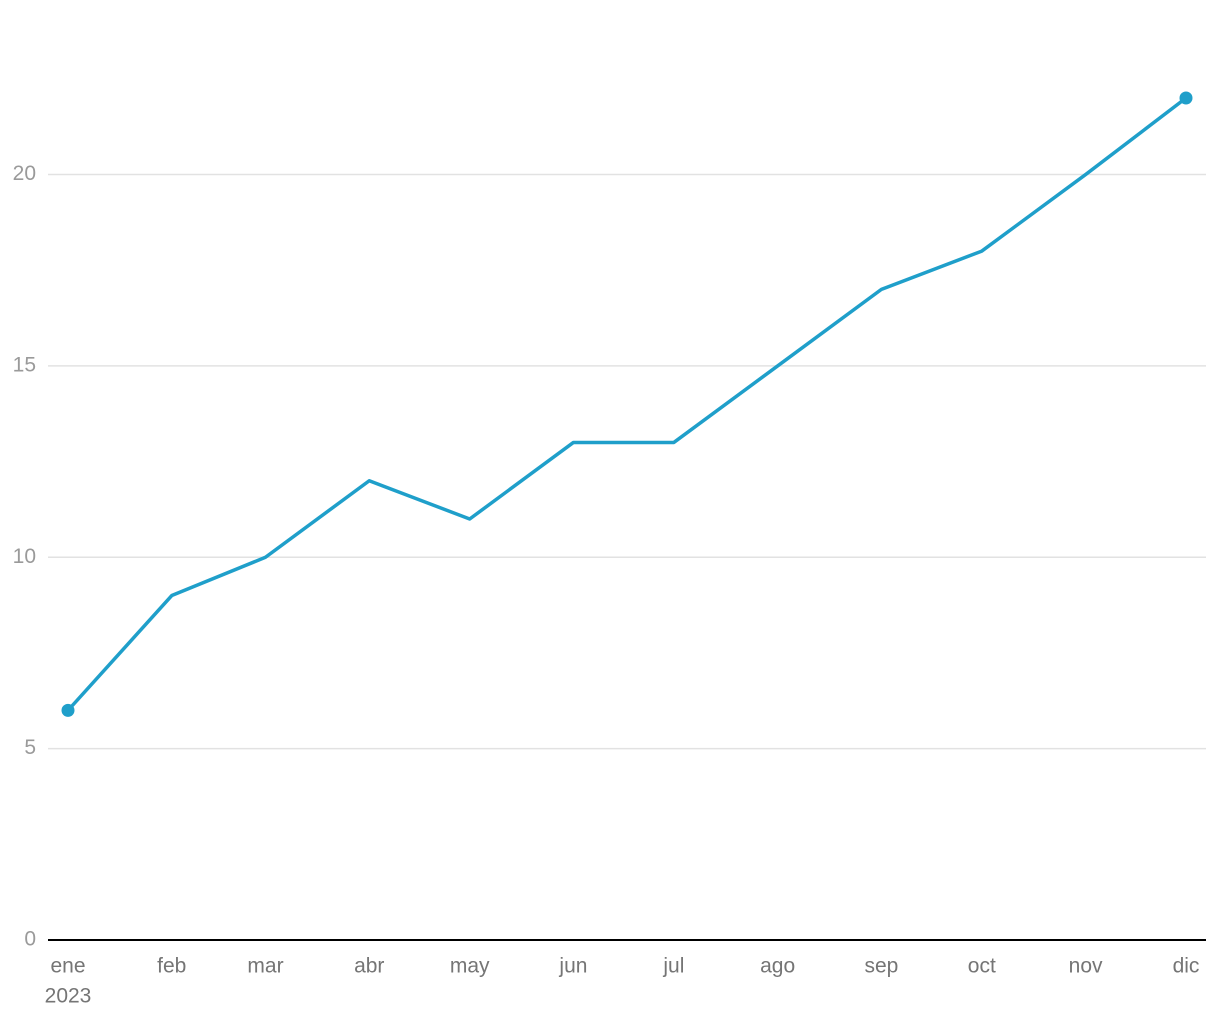 Image resolution: width=1220 pixels, height=1020 pixels. What do you see at coordinates (265, 966) in the screenshot?
I see `x-tick-label: mar` at bounding box center [265, 966].